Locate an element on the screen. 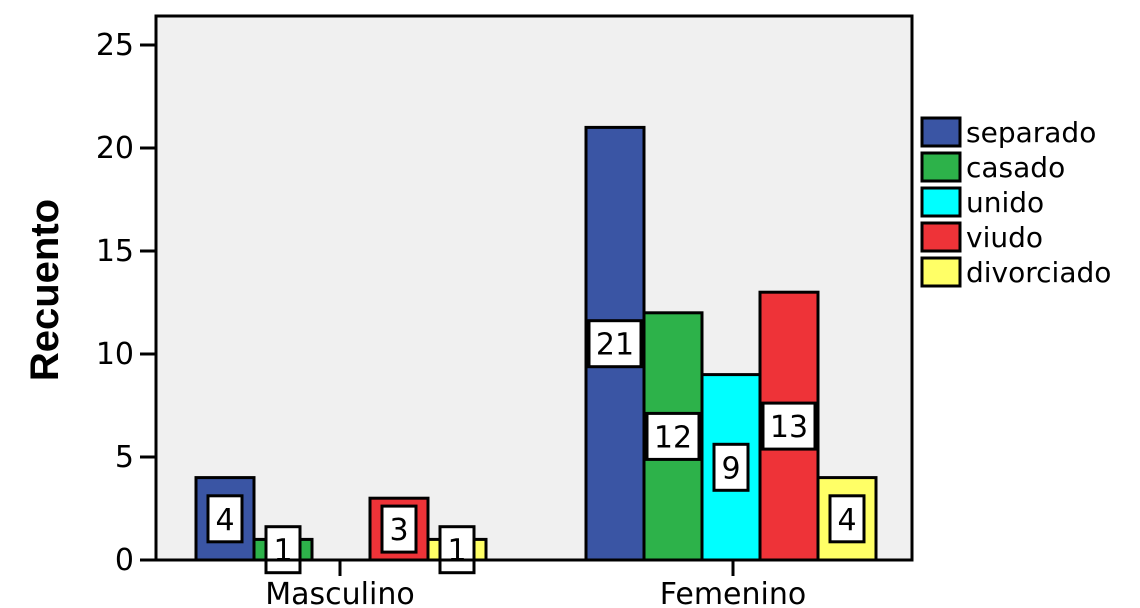  data-label: 21 is located at coordinates (615, 345).